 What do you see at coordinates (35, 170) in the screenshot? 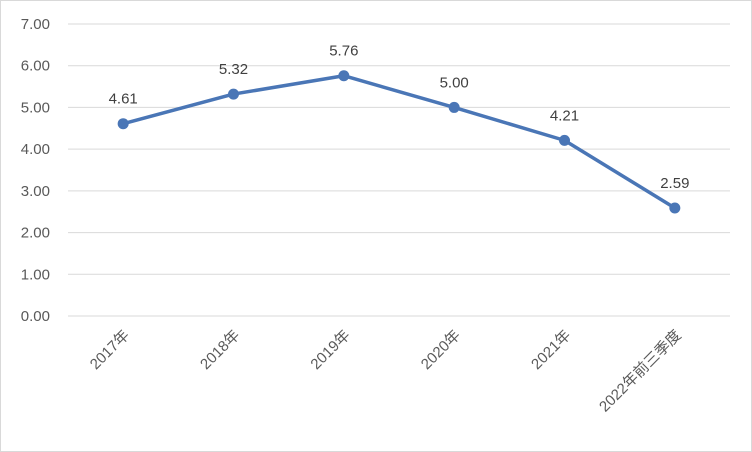
I see `y-axis-tick-labels: 0.00 1.00 2.00 3.00 4.00 5.00 6.00 7.00` at bounding box center [35, 170].